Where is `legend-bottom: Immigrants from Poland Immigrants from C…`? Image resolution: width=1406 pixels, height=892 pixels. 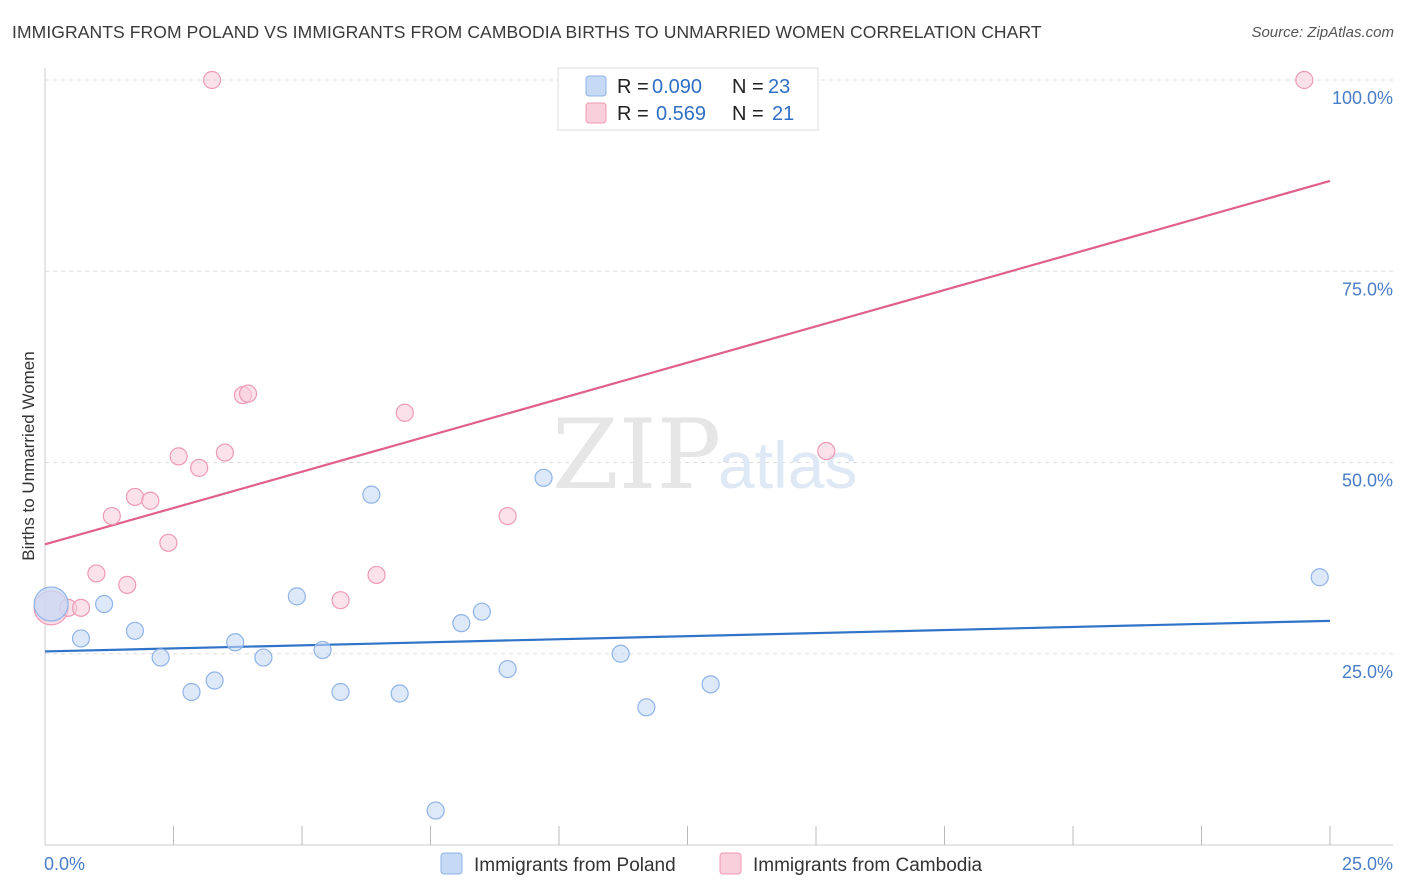
legend-bottom: Immigrants from Poland Immigrants from C… is located at coordinates (711, 864).